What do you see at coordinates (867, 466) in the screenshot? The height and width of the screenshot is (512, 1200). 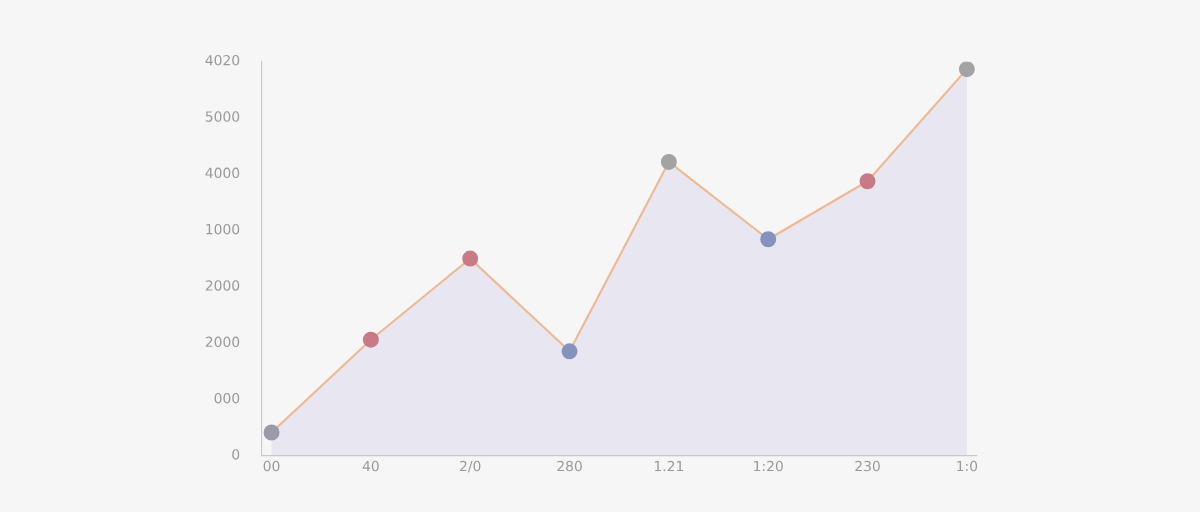 I see `x-tick-label: 230` at bounding box center [867, 466].